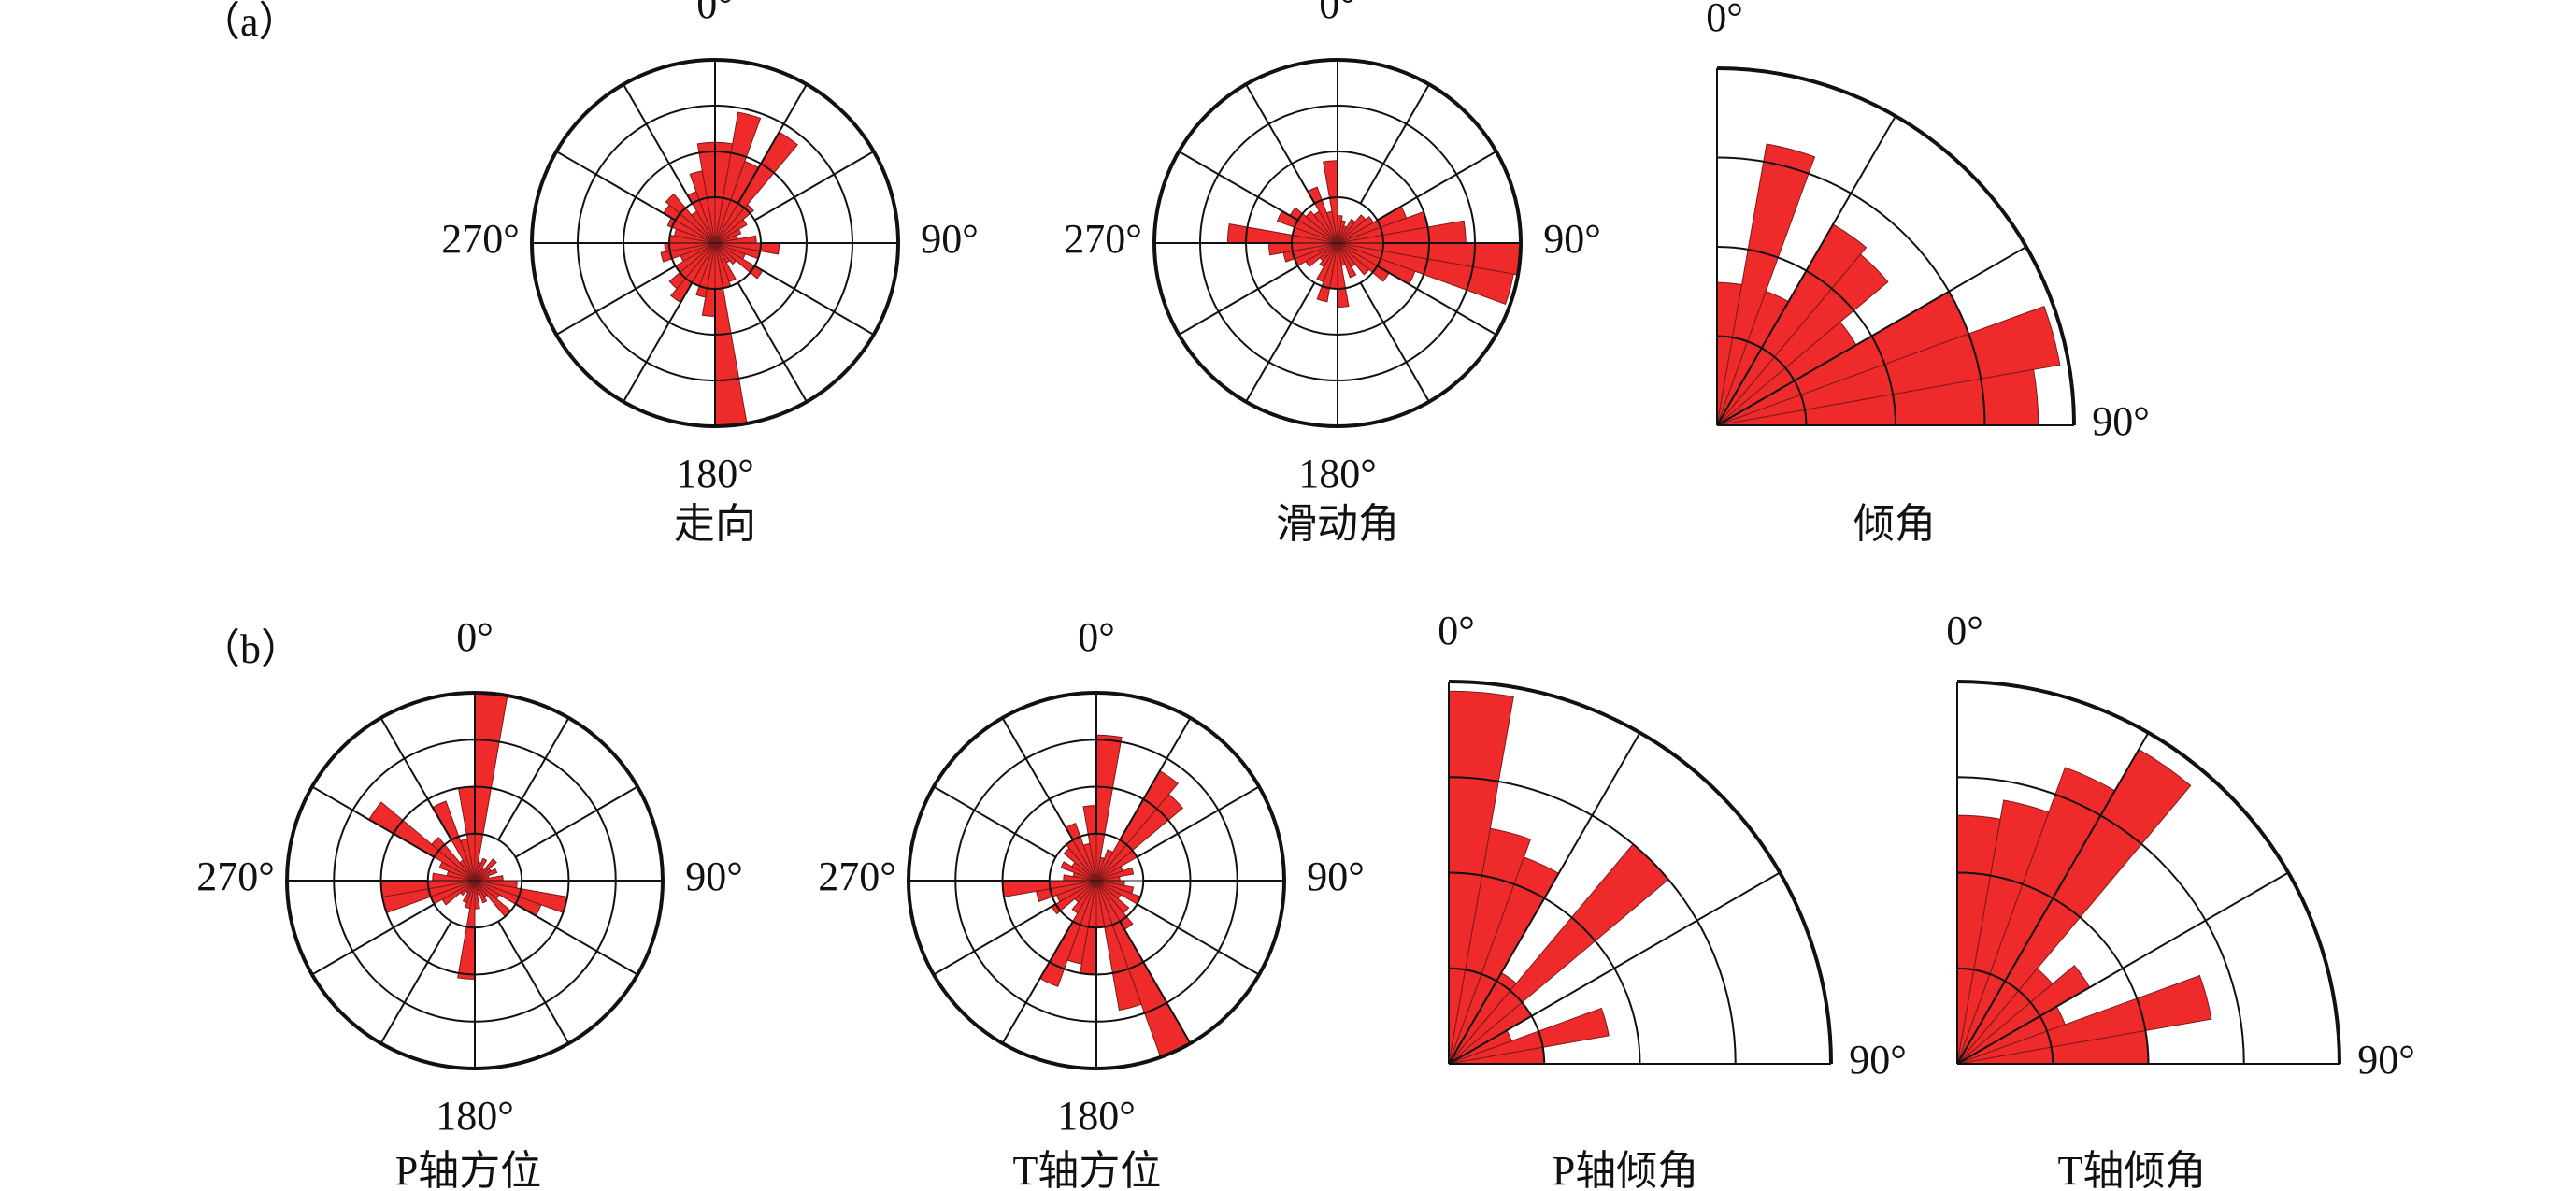 The image size is (2576, 1191). Describe the element at coordinates (2132, 1169) in the screenshot. I see `chart-title: T轴倾角` at that location.